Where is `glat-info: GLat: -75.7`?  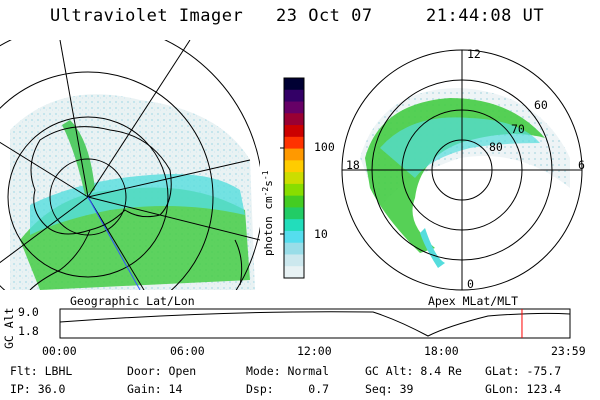 glat-info: GLat: -75.7 is located at coordinates (523, 371).